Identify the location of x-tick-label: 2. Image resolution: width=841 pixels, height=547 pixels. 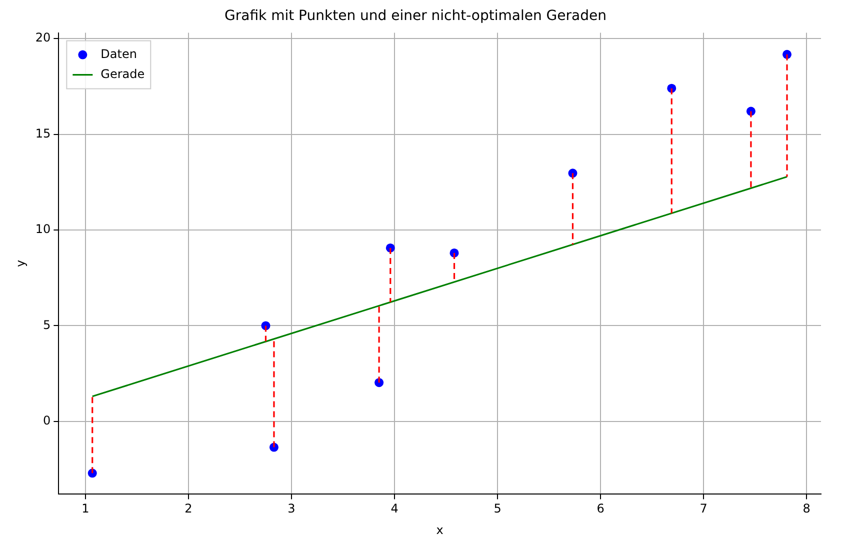
(188, 509).